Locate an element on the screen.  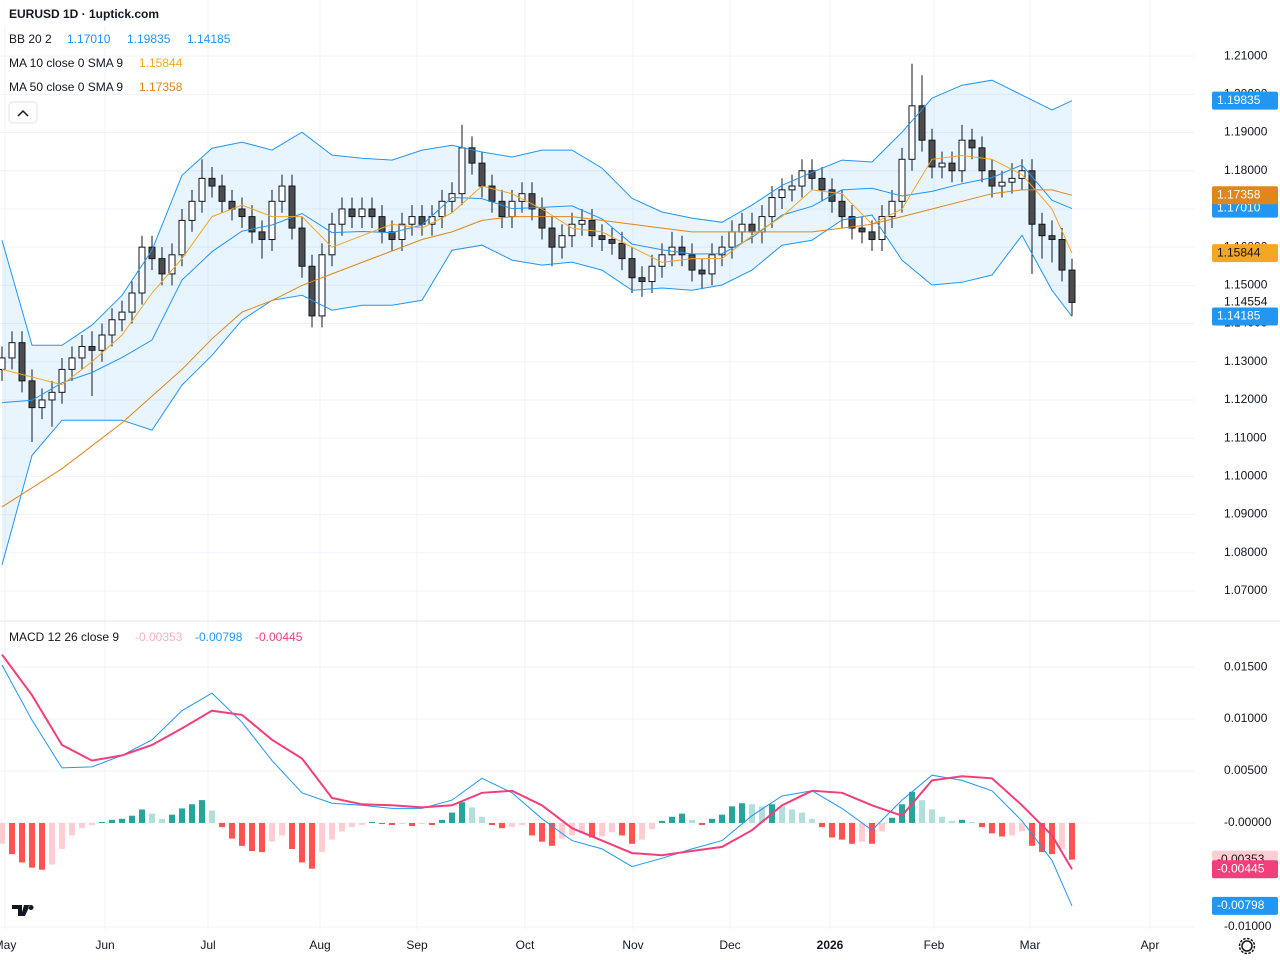
settings-icon is located at coordinates (1247, 946).